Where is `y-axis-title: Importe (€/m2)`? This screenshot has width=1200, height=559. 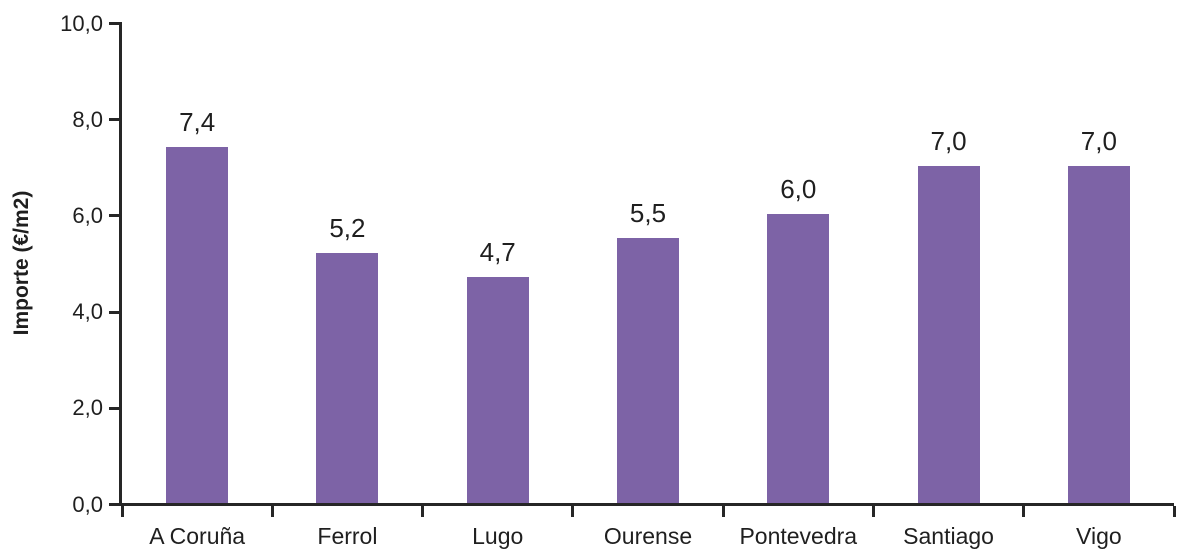
y-axis-title: Importe (€/m2) is located at coordinates (21, 263).